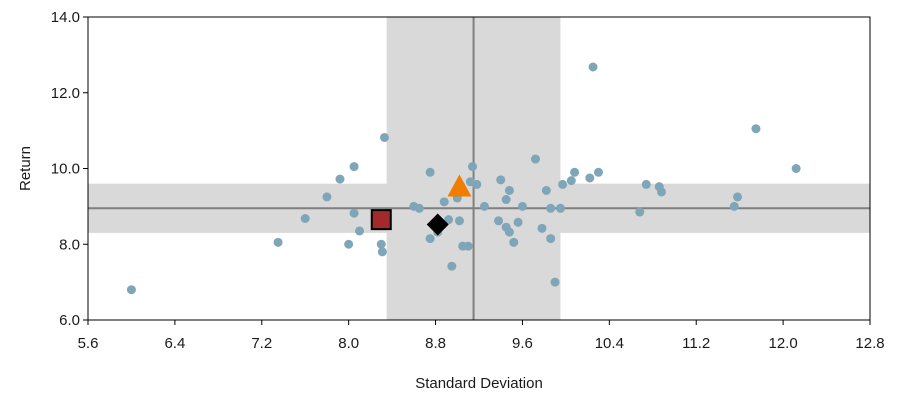 The width and height of the screenshot is (905, 396). I want to click on y-axis-title: Return, so click(25, 168).